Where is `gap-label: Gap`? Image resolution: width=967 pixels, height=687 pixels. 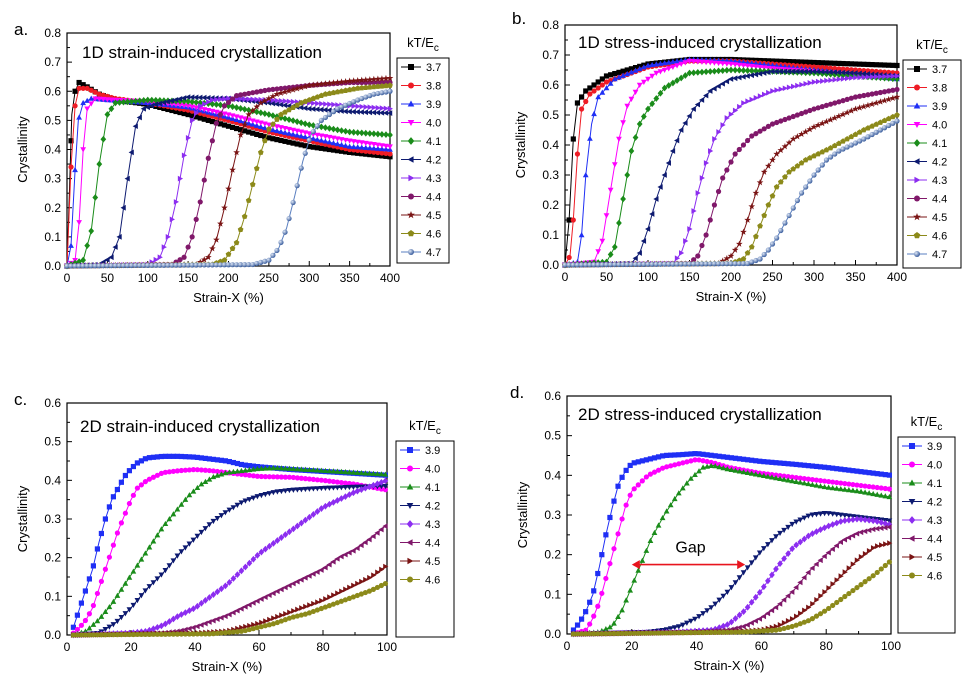
gap-label: Gap is located at coordinates (690, 548).